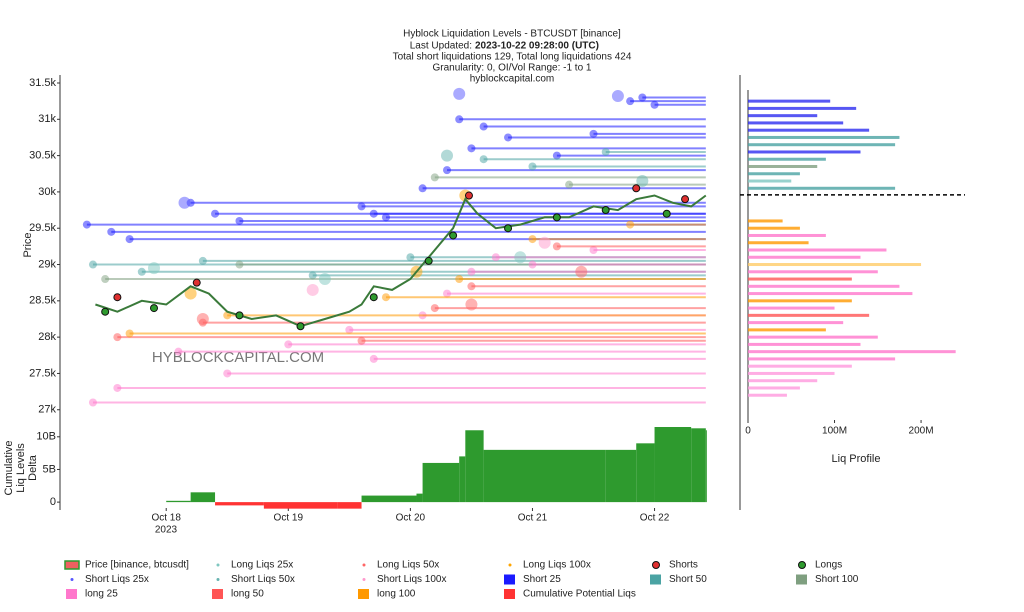 The width and height of the screenshot is (1024, 612). What do you see at coordinates (921, 431) in the screenshot?
I see `profile-tick-label: 200M` at bounding box center [921, 431].